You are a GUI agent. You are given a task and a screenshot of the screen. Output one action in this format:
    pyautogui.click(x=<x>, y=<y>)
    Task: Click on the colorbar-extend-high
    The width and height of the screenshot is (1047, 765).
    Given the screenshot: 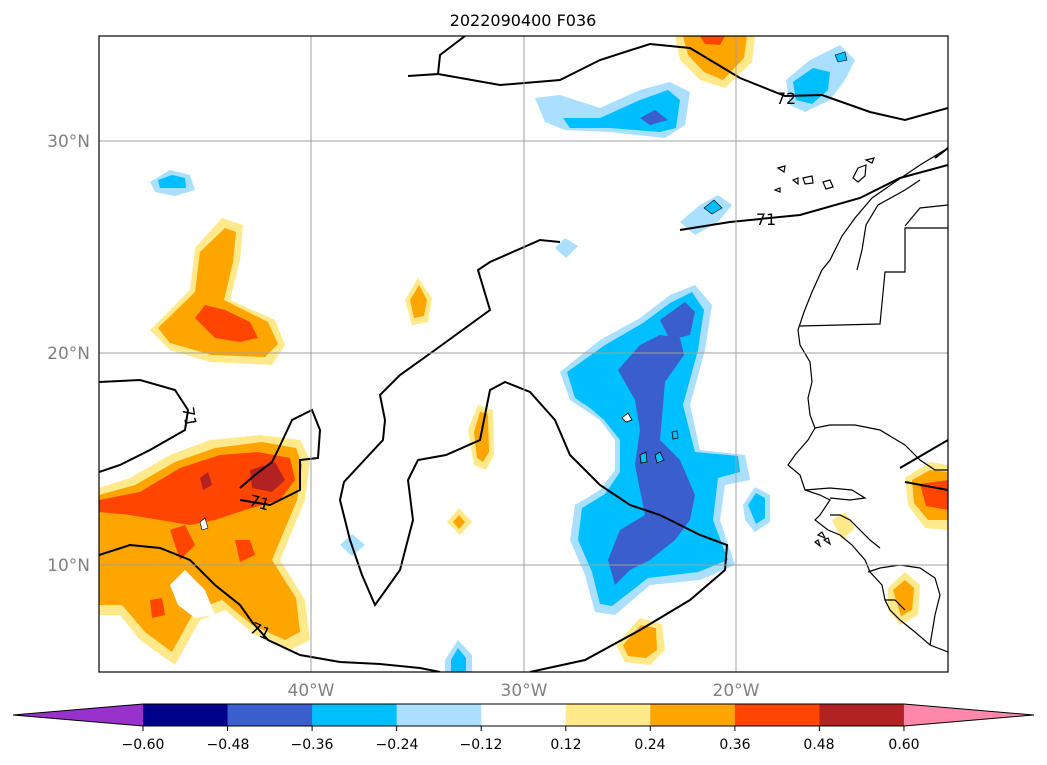 What is the action you would take?
    pyautogui.click(x=968, y=715)
    